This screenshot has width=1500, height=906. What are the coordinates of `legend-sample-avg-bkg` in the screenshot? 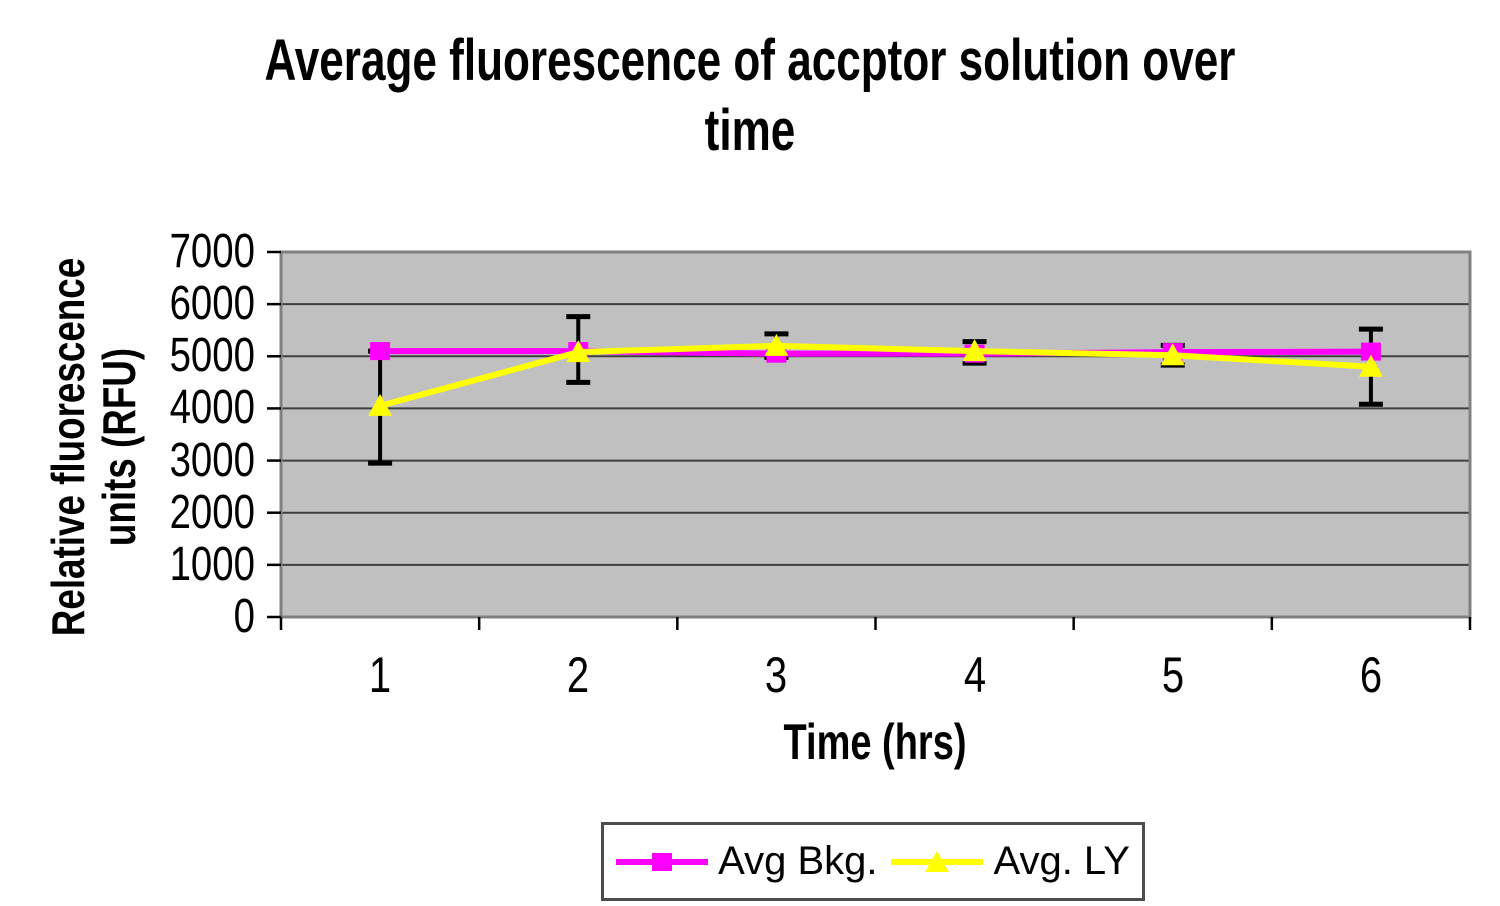 It's located at (662, 861).